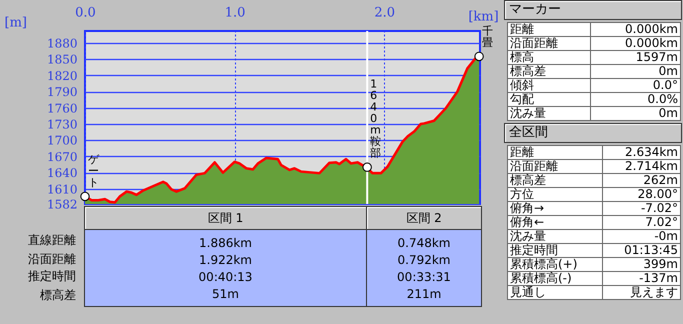  What do you see at coordinates (549, 99) in the screenshot?
I see `text: 勾配` at bounding box center [549, 99].